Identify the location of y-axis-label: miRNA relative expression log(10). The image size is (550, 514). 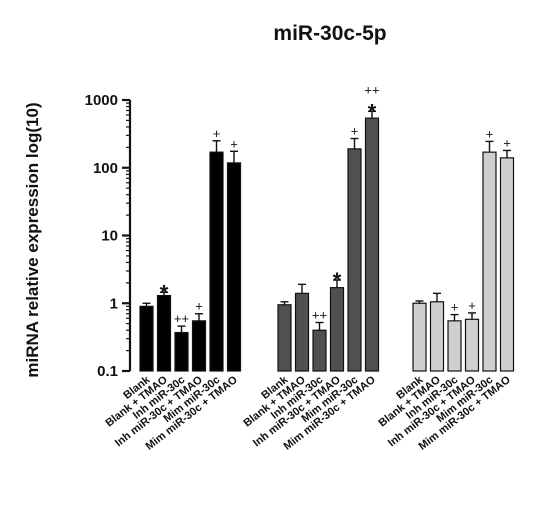
(32, 239).